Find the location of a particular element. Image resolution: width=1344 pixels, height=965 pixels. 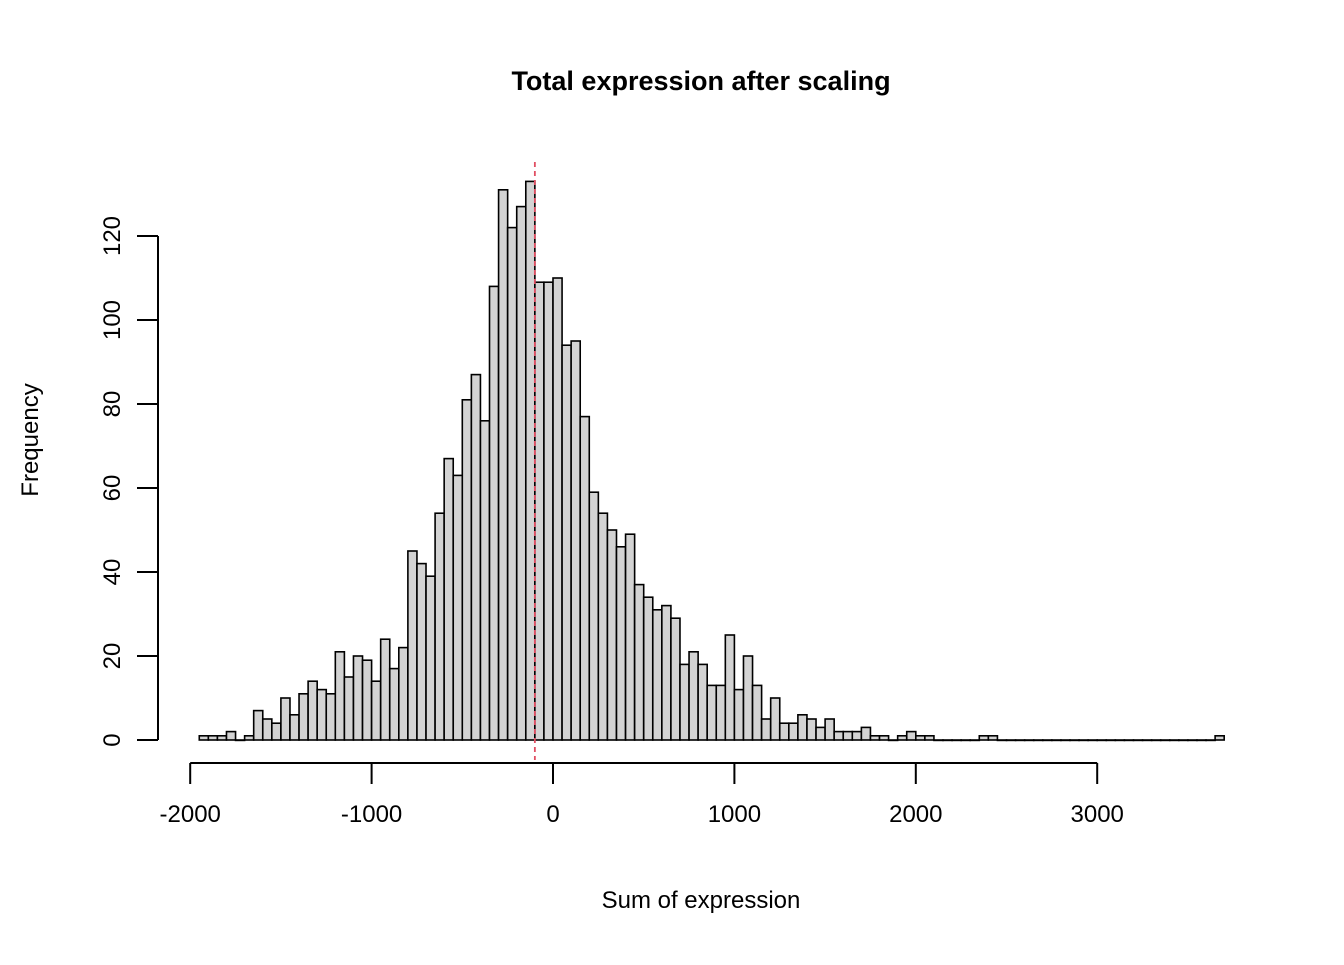

y-tick-label: 80 is located at coordinates (112, 404).